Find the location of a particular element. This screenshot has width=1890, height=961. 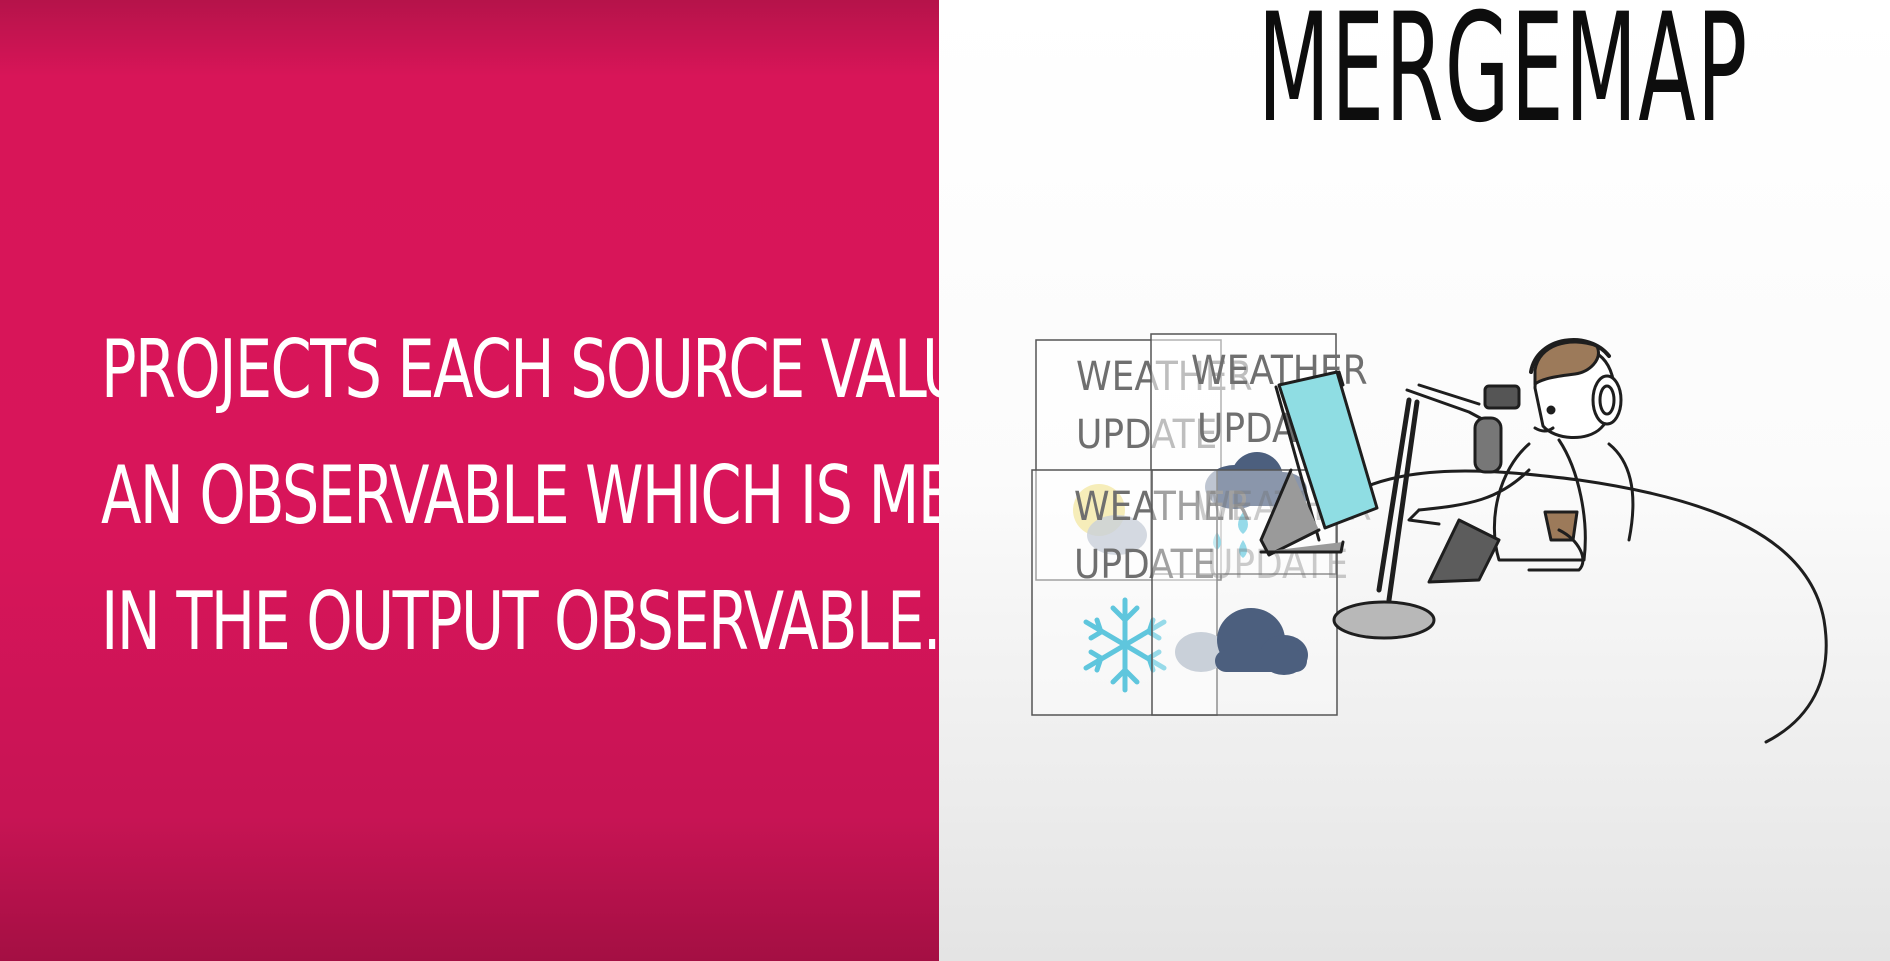

caption-line-1: PROJECTS EACH SOURCE VALUE TO is located at coordinates (598, 369).